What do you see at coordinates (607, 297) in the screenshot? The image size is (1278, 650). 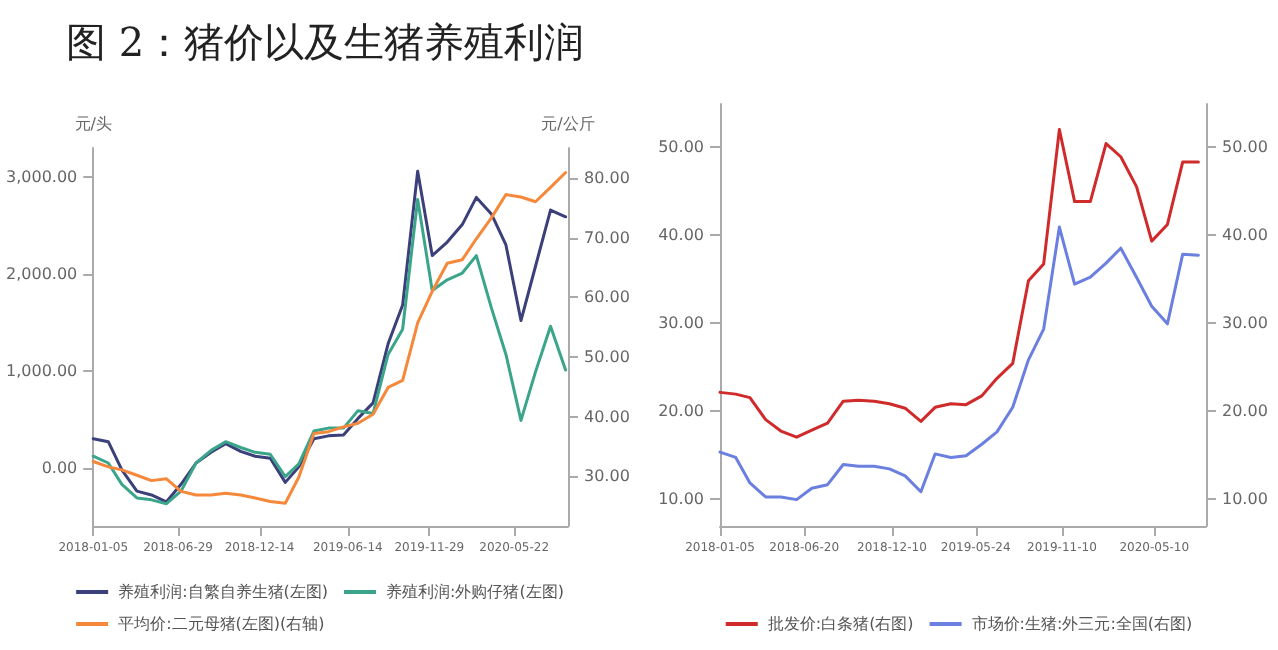 I see `y2-tick-label: 60.00` at bounding box center [607, 297].